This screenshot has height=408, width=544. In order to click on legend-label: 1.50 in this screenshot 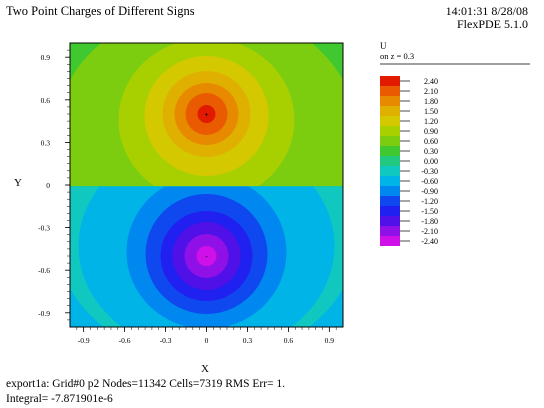, I will do `click(431, 111)`.